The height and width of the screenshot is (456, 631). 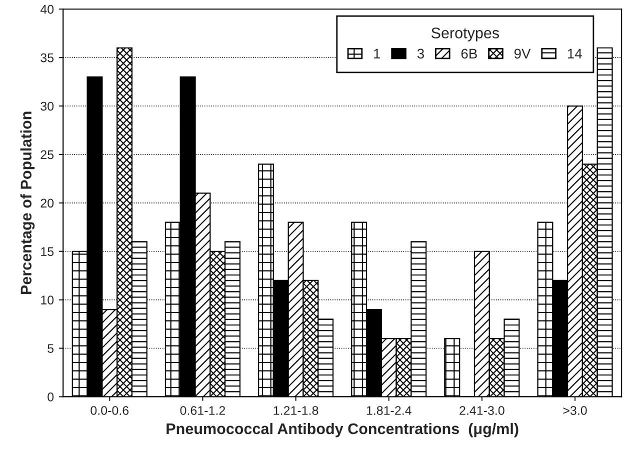 I want to click on legend-label: 1, so click(x=377, y=53).